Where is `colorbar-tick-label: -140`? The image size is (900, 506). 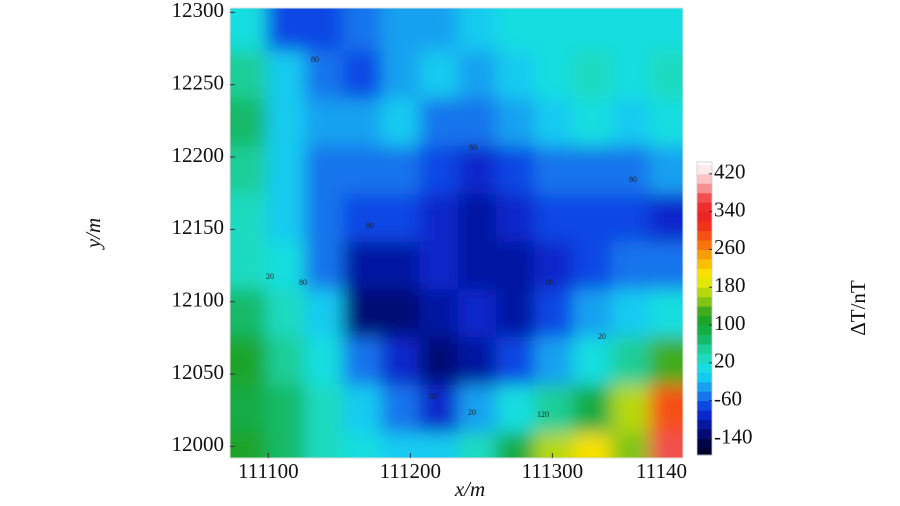 colorbar-tick-label: -140 is located at coordinates (733, 436).